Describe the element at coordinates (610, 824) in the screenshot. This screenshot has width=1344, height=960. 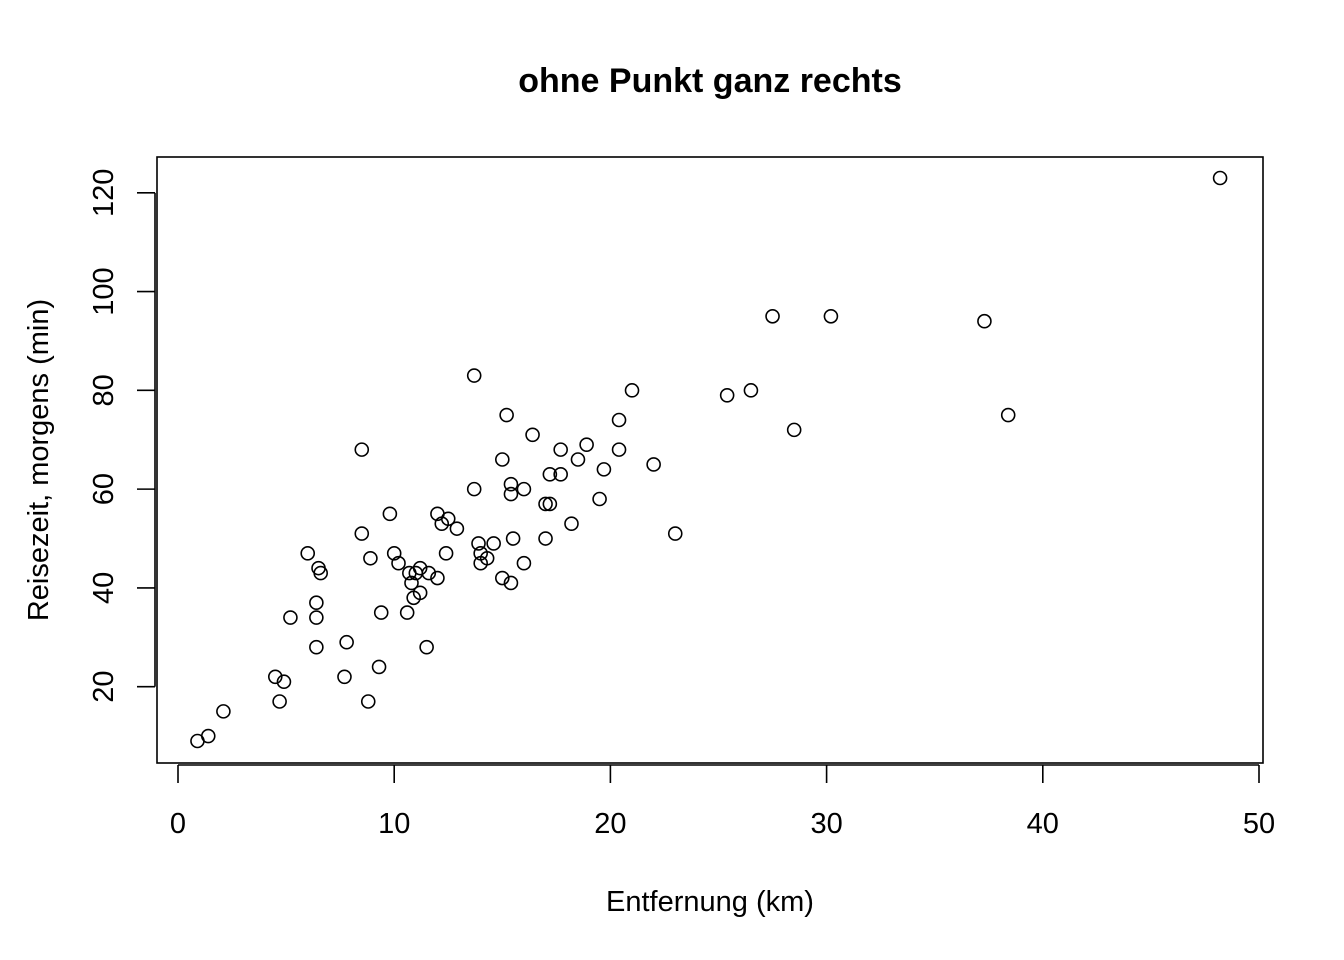
I see `x-tick-label: 20` at that location.